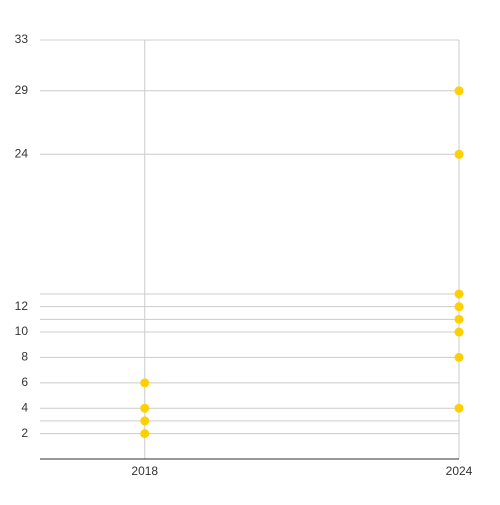  What do you see at coordinates (144, 471) in the screenshot?
I see `x-tick-label: 2018` at bounding box center [144, 471].